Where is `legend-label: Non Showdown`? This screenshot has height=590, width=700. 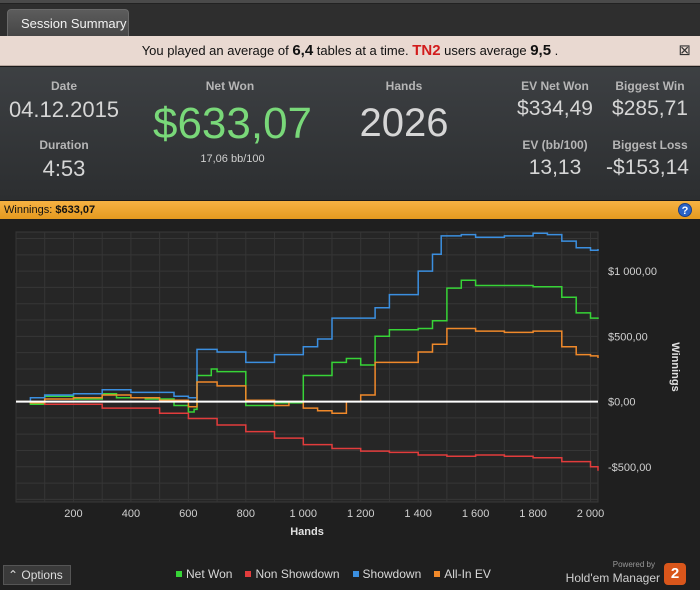
legend-label: Non Showdown is located at coordinates (297, 574).